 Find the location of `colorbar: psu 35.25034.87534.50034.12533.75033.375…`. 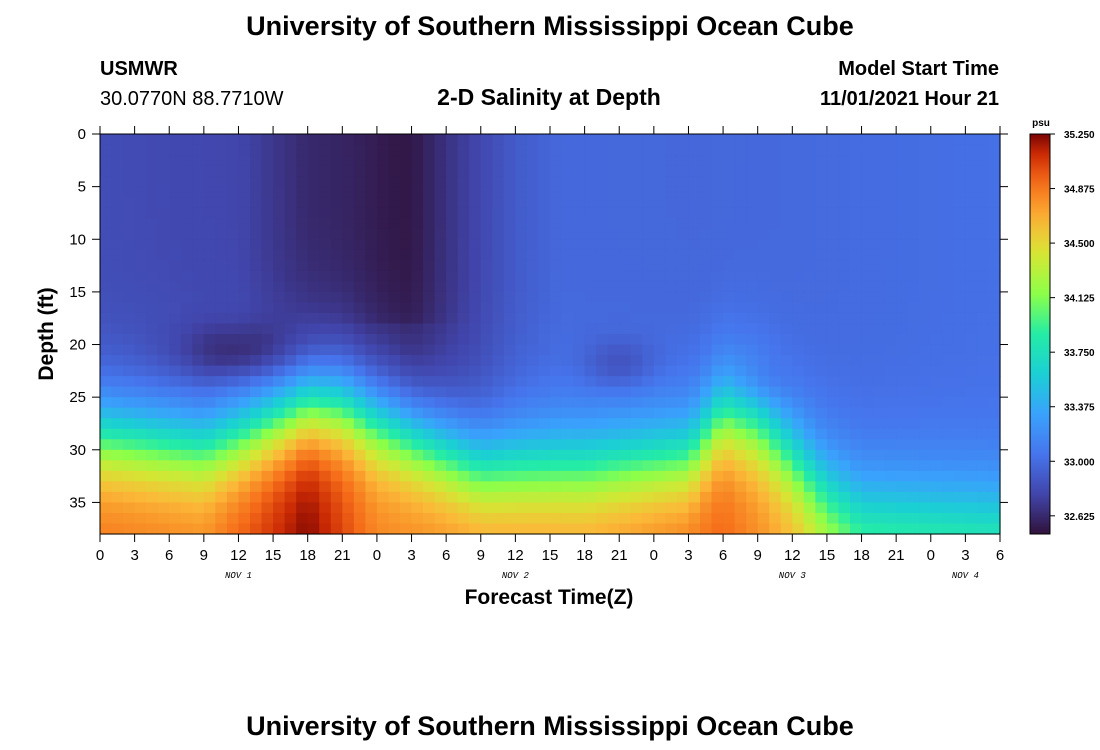

colorbar: psu 35.25034.87534.50034.12533.75033.375… is located at coordinates (1062, 326).